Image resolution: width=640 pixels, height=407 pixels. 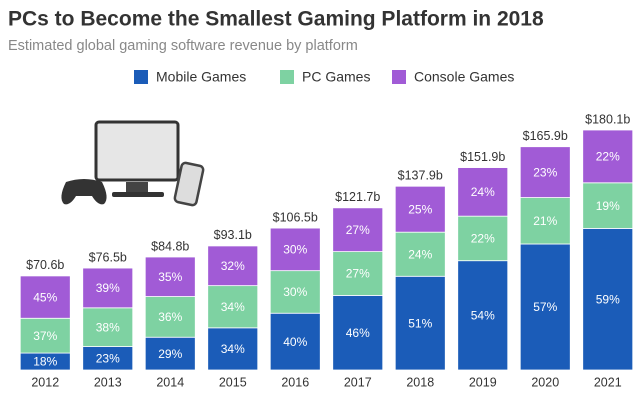 I want to click on segment-label: 40%, so click(x=295, y=342).